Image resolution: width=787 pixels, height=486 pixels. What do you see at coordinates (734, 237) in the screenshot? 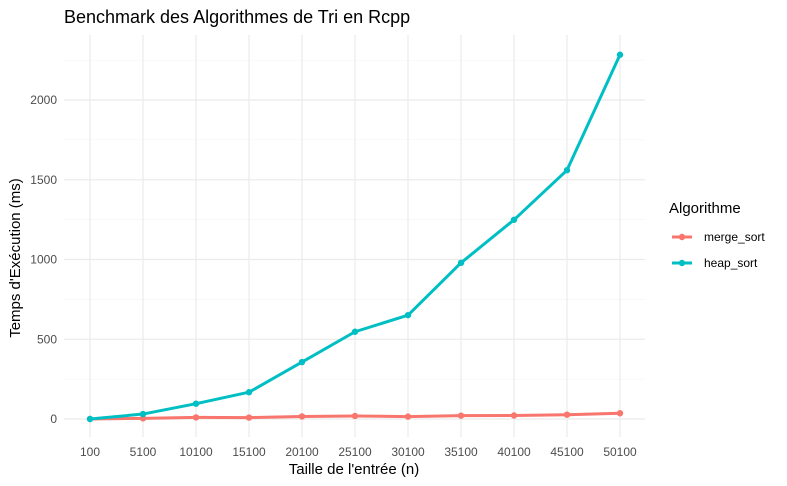
I see `legend-label-merge_sort: merge_sort` at bounding box center [734, 237].